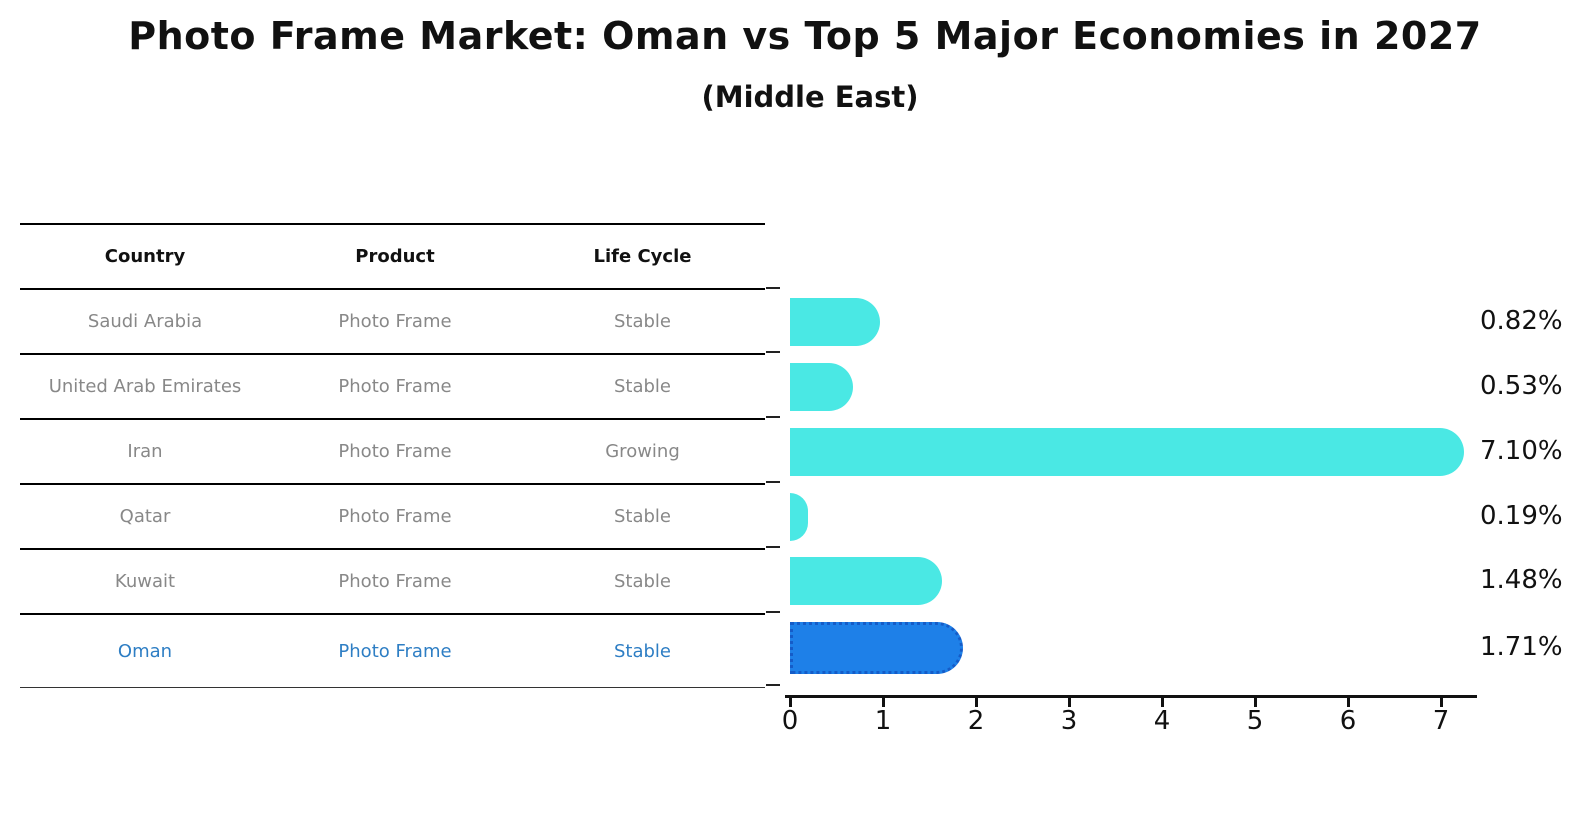 This screenshot has width=1586, height=823. Describe the element at coordinates (642, 256) in the screenshot. I see `column-header-life-cycle: Life Cycle` at that location.